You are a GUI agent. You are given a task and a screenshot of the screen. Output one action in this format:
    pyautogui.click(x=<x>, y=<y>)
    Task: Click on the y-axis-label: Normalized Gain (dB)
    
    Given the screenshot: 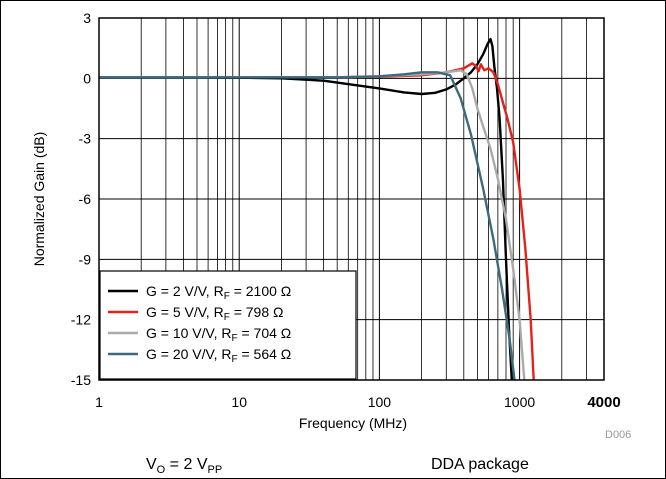 What is the action you would take?
    pyautogui.click(x=39, y=199)
    